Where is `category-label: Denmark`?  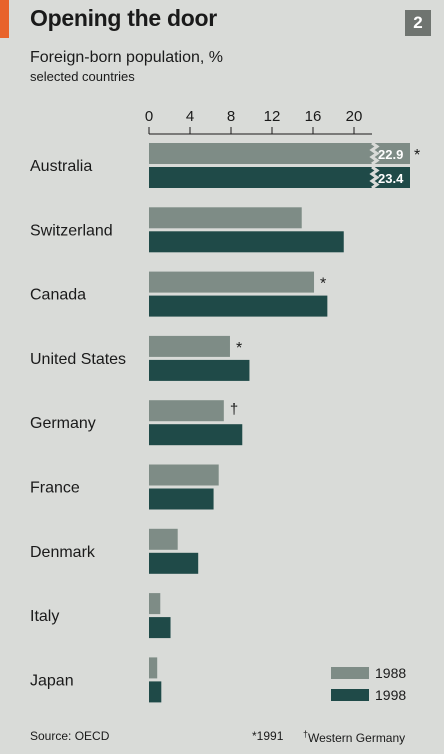
category-label: Denmark is located at coordinates (63, 552).